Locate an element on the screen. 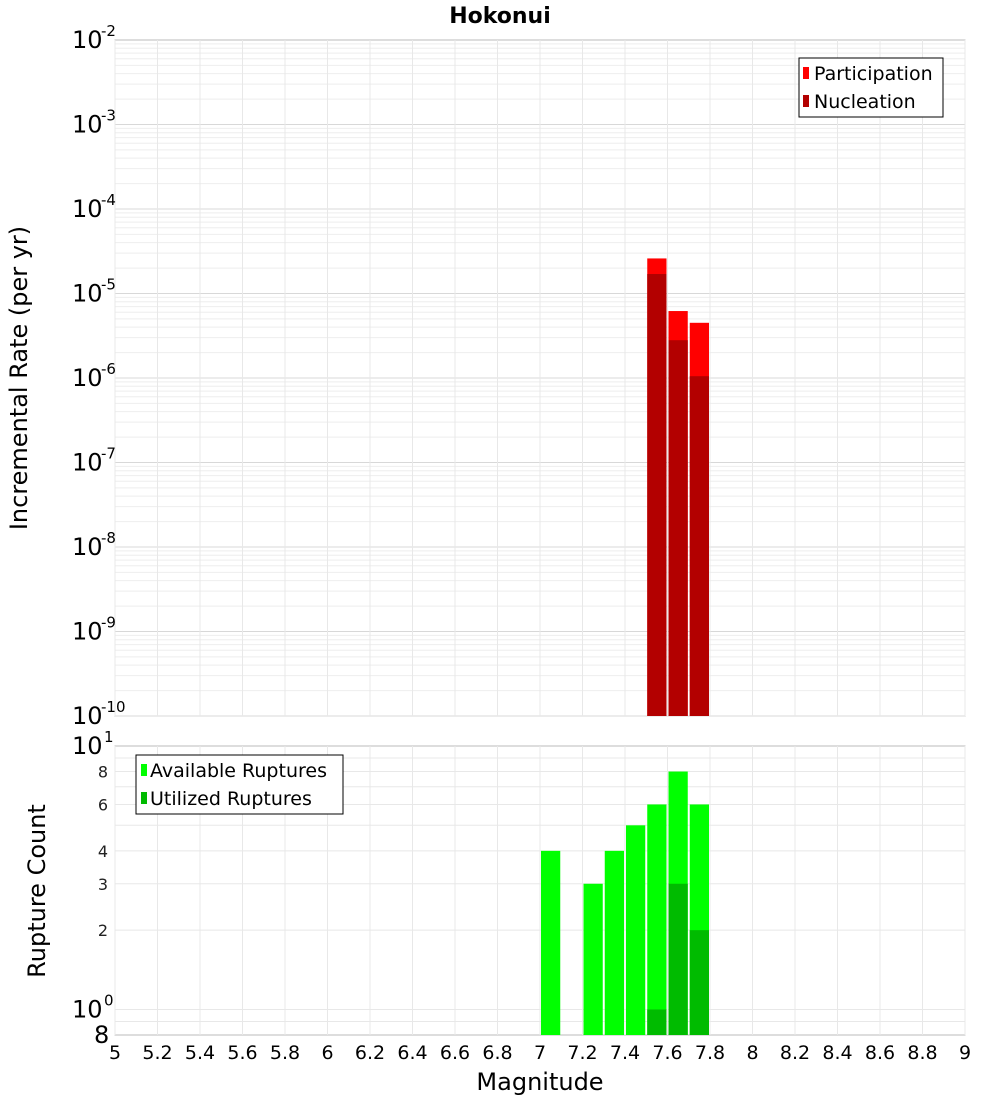 This screenshot has height=1100, width=1000. legend-label-participation: Participation is located at coordinates (873, 74).